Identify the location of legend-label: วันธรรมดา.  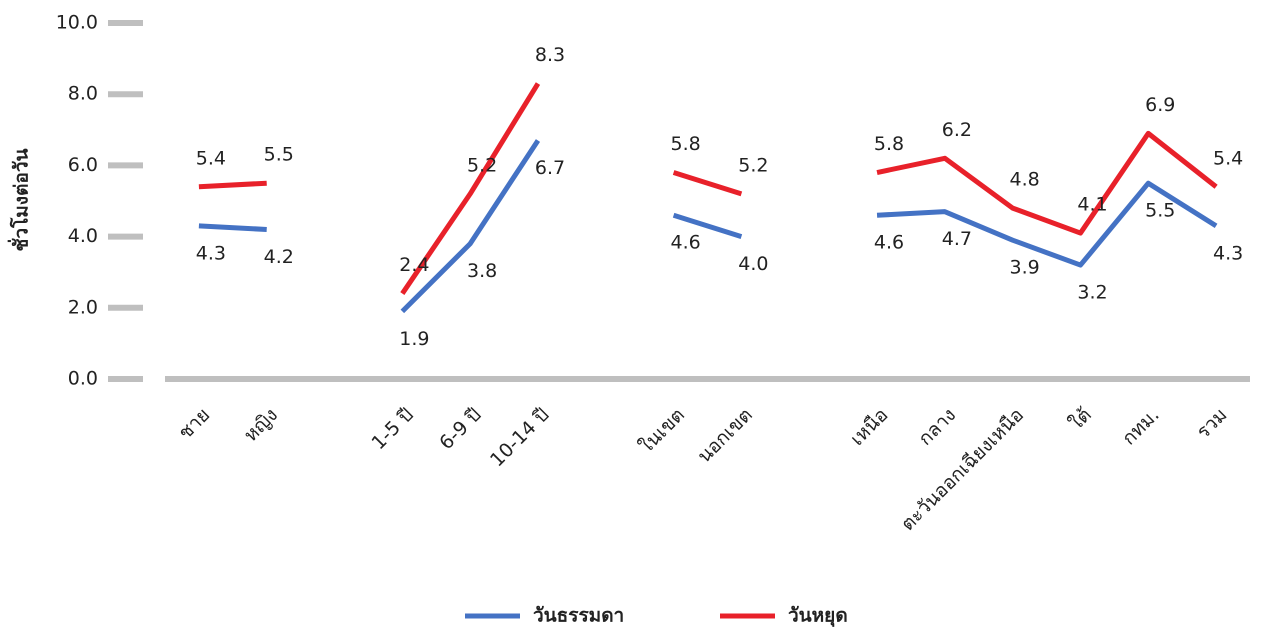
(578, 616).